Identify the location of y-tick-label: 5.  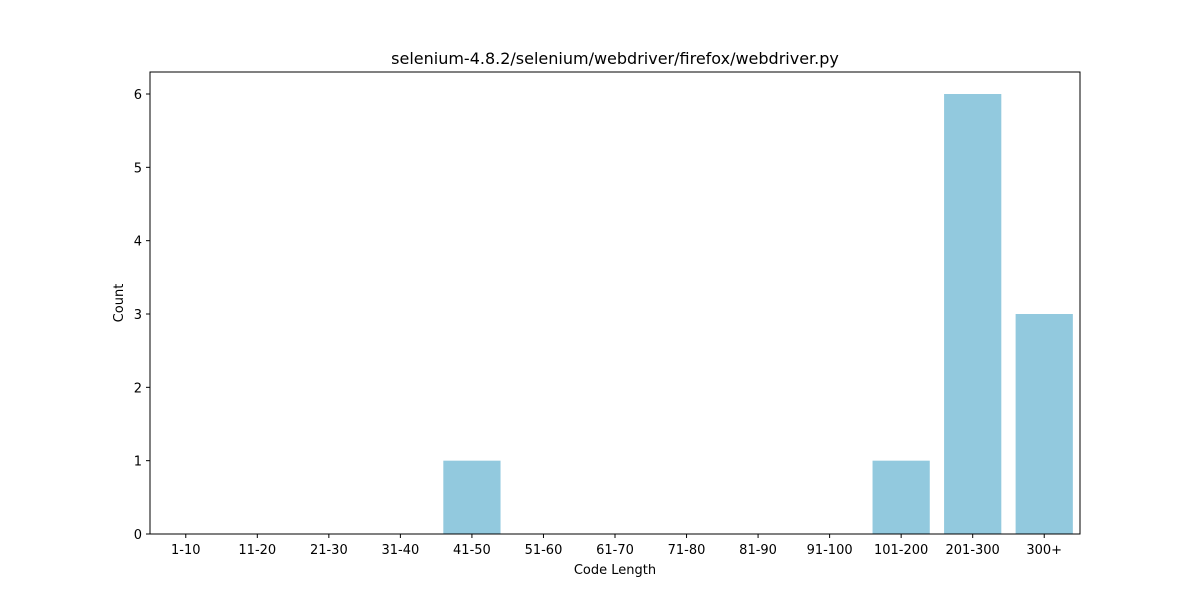
(138, 168).